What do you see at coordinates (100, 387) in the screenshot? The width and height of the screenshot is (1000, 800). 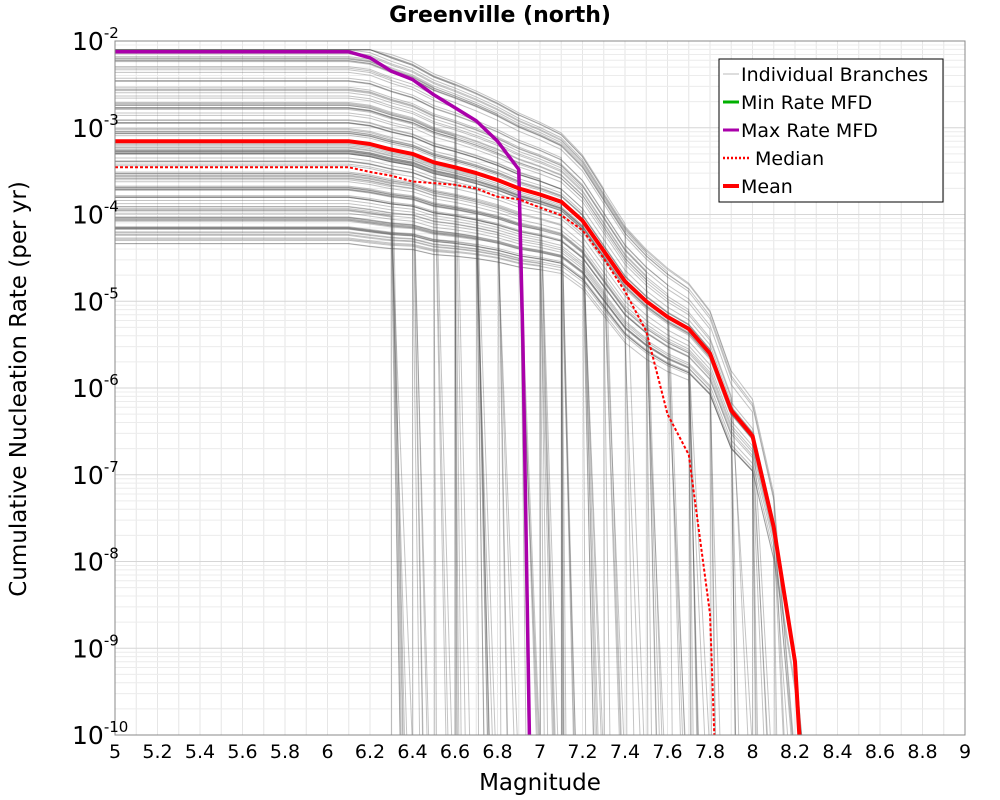 I see `y-axis-ticks: 10⁻² 10⁻³ 10⁻⁴ 10⁻⁵ 10⁻⁶ 10⁻⁷ 10⁻⁸ 10⁻⁹ 10⁻¹⁰` at bounding box center [100, 387].